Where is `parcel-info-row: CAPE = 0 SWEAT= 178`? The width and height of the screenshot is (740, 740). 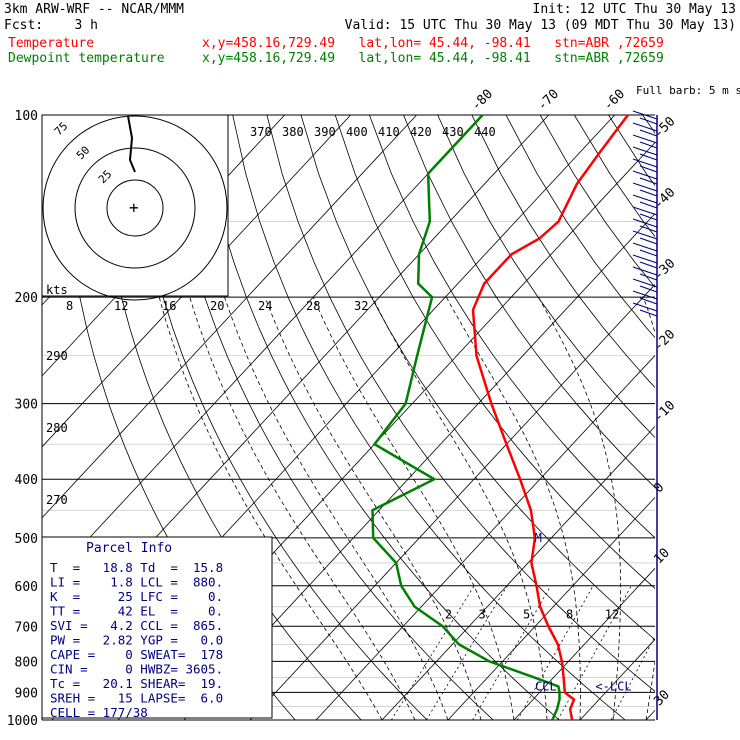 parcel-info-row: CAPE = 0 SWEAT= 178 is located at coordinates (136, 654).